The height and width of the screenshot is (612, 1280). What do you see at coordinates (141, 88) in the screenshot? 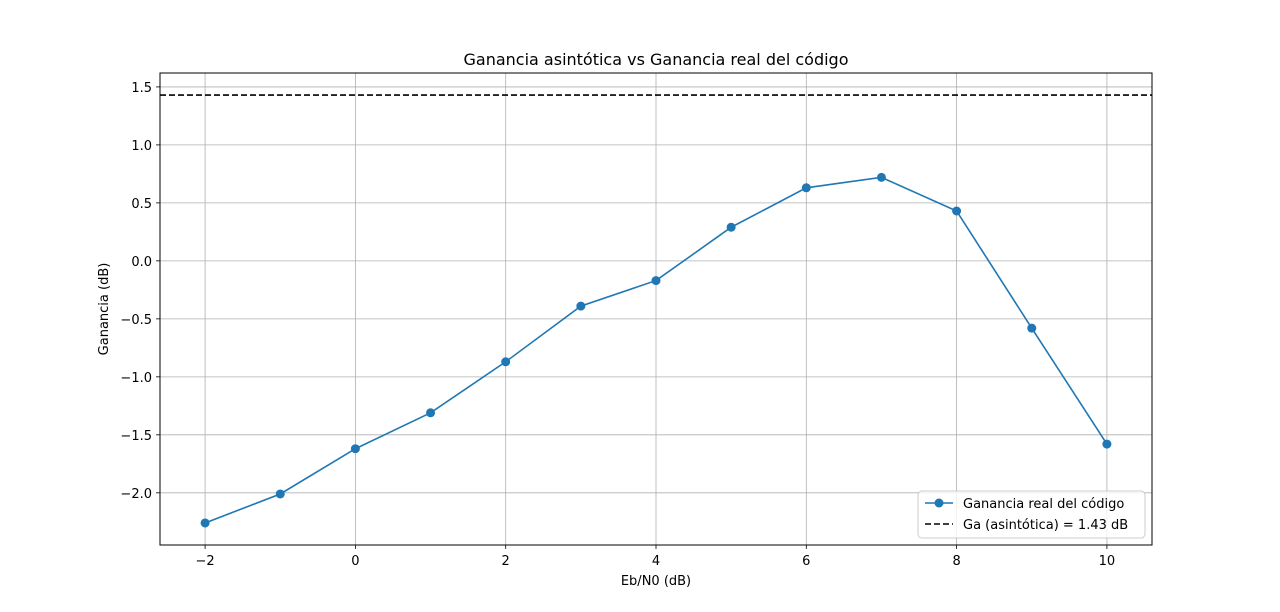
I see `y-tick-label: 1.5` at bounding box center [141, 88].